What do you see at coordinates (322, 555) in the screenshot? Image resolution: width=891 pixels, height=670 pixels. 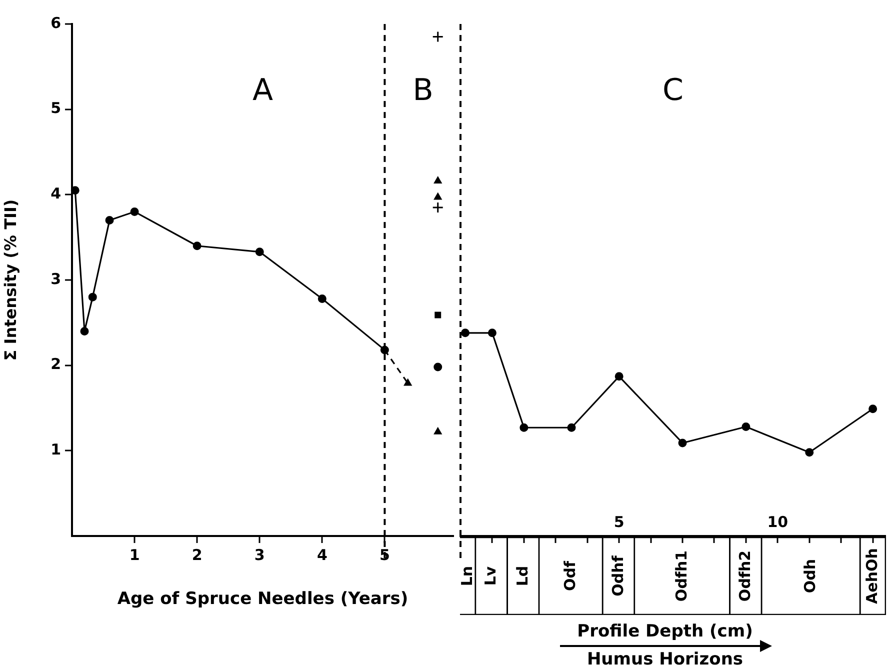 I see `x-tick-label: 4` at bounding box center [322, 555].